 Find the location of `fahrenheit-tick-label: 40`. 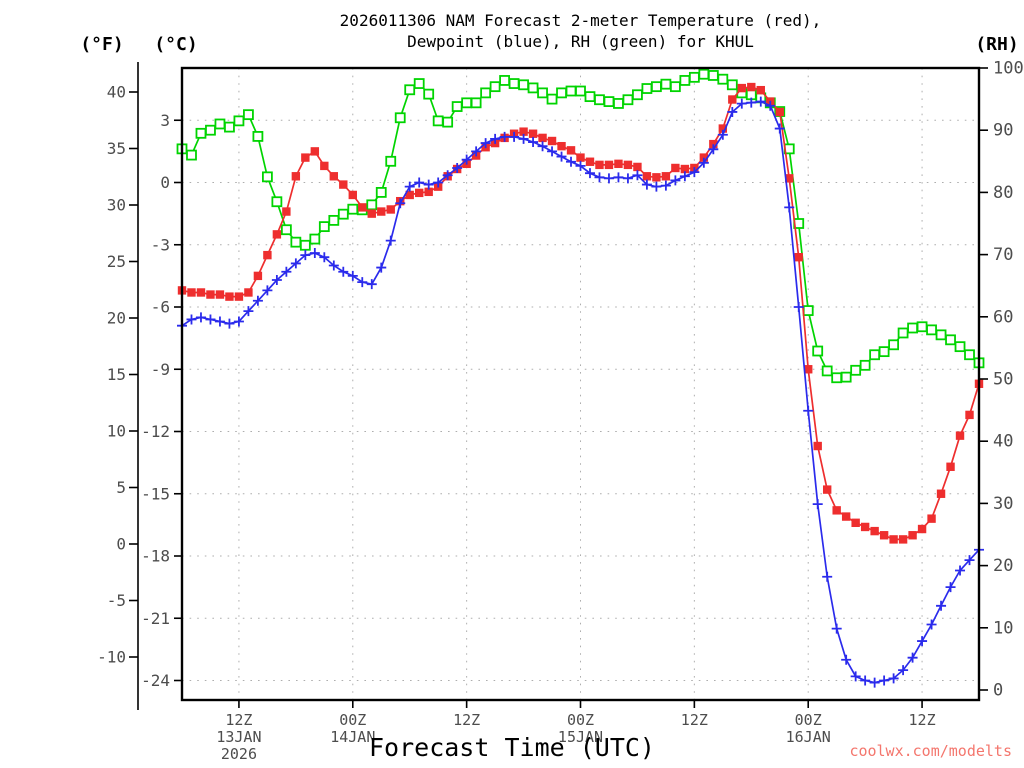

fahrenheit-tick-label: 40 is located at coordinates (116, 92).